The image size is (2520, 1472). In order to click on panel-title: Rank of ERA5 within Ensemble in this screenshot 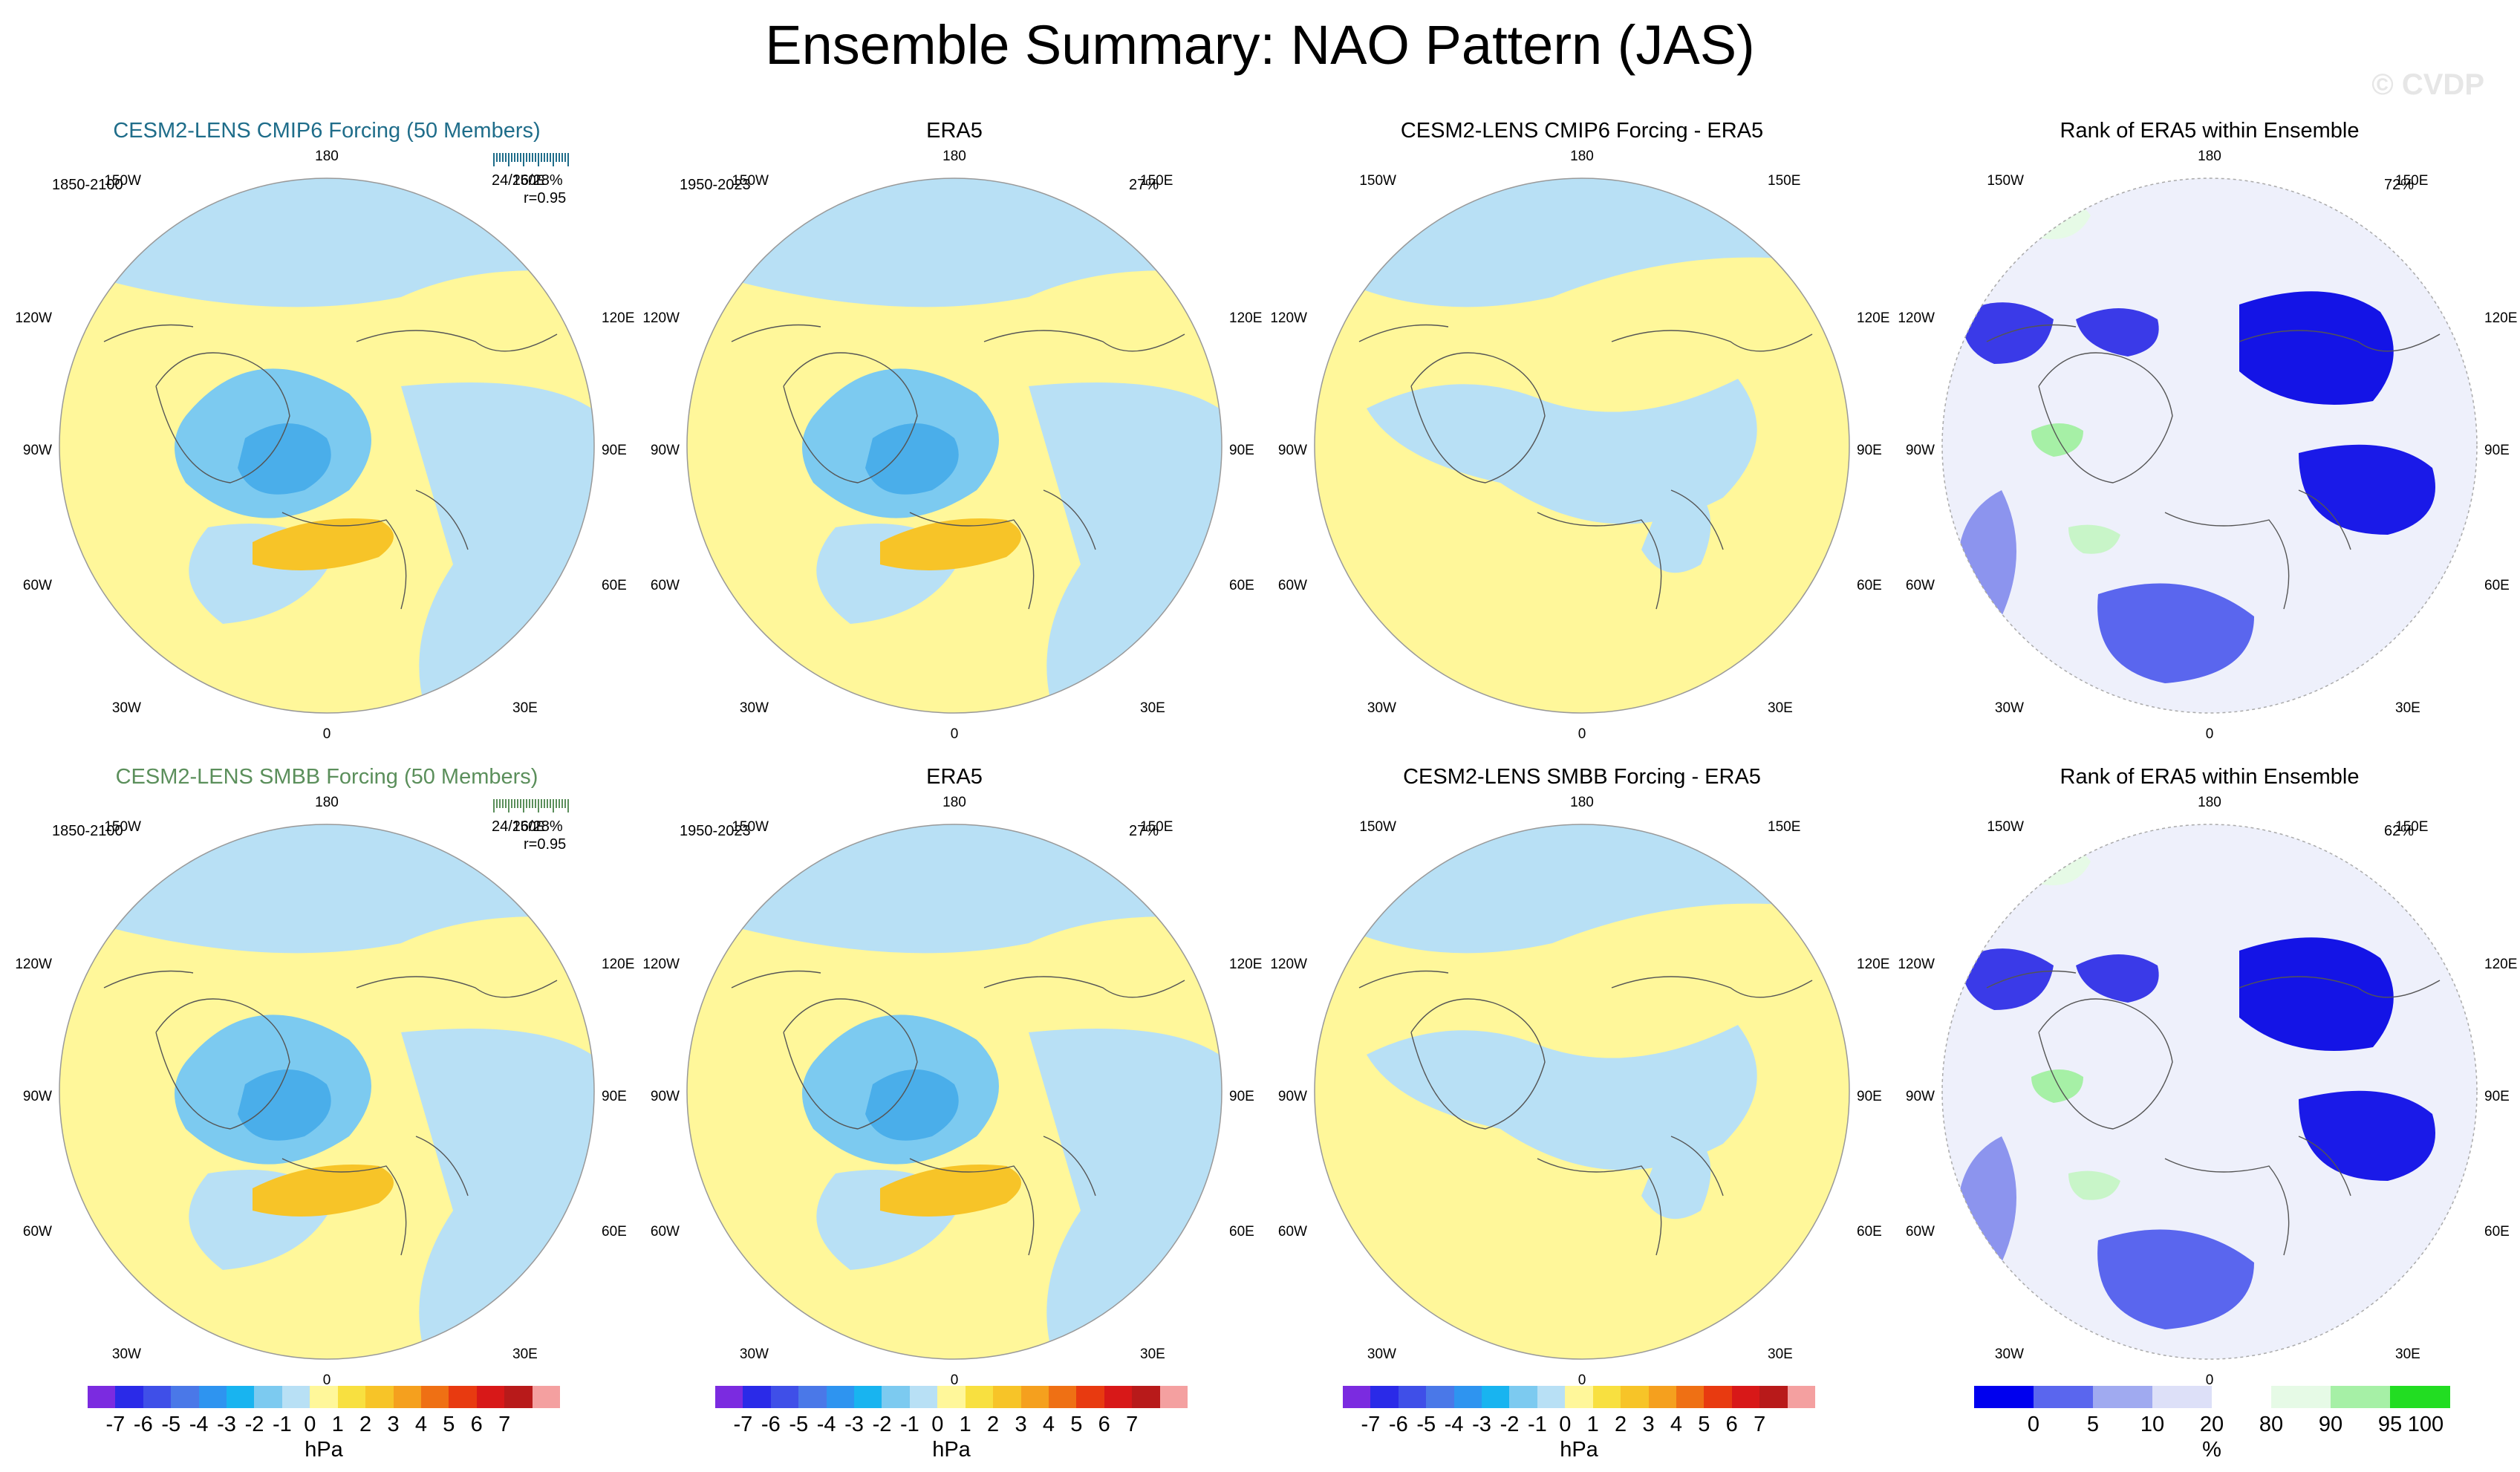, I will do `click(2210, 131)`.